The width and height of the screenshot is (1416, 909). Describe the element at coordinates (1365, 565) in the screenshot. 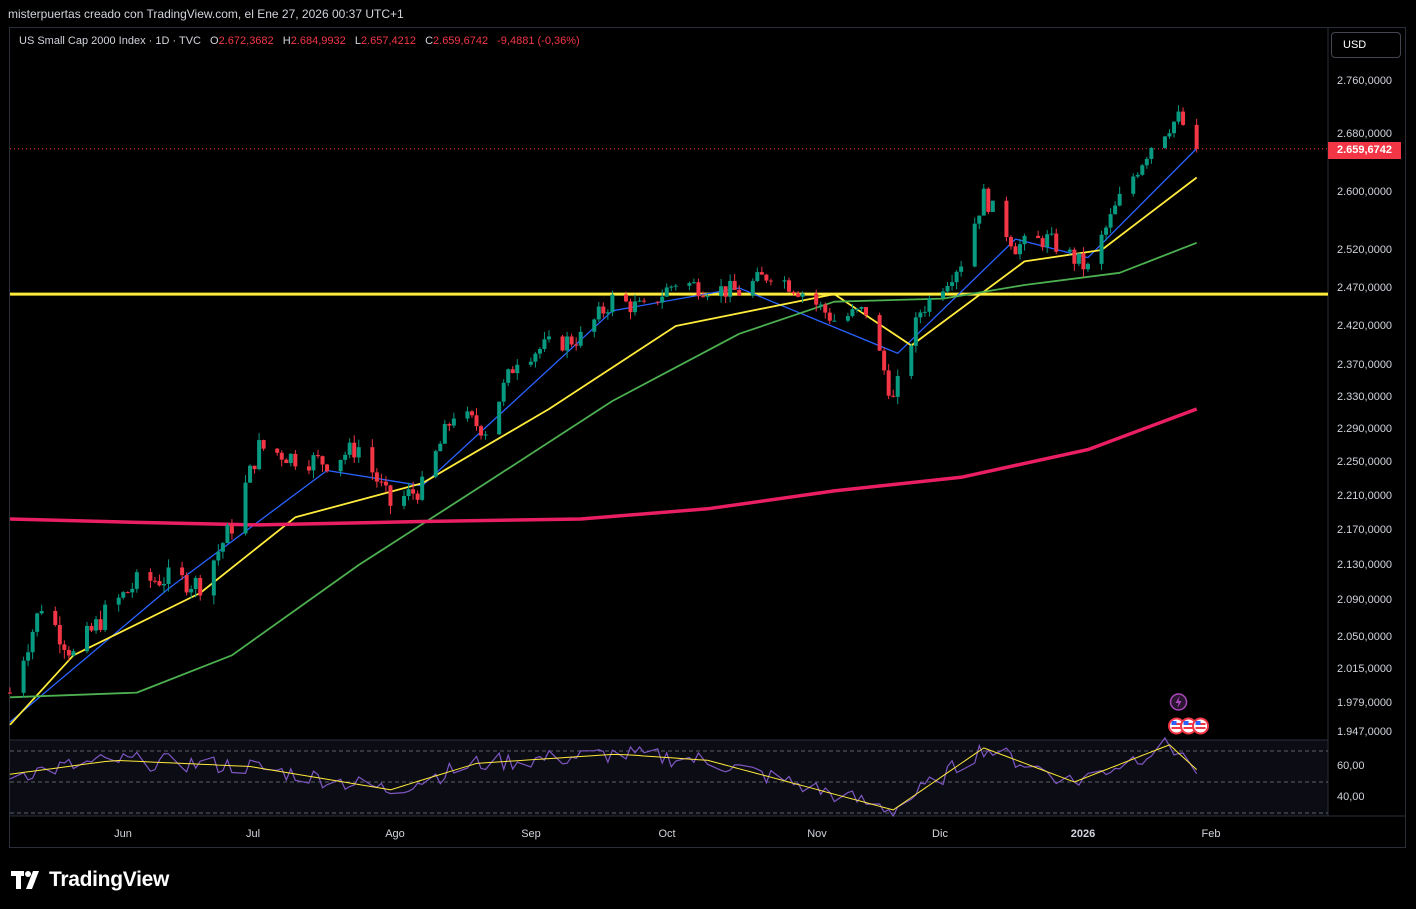

I see `price-tick: 2.130,0000` at that location.